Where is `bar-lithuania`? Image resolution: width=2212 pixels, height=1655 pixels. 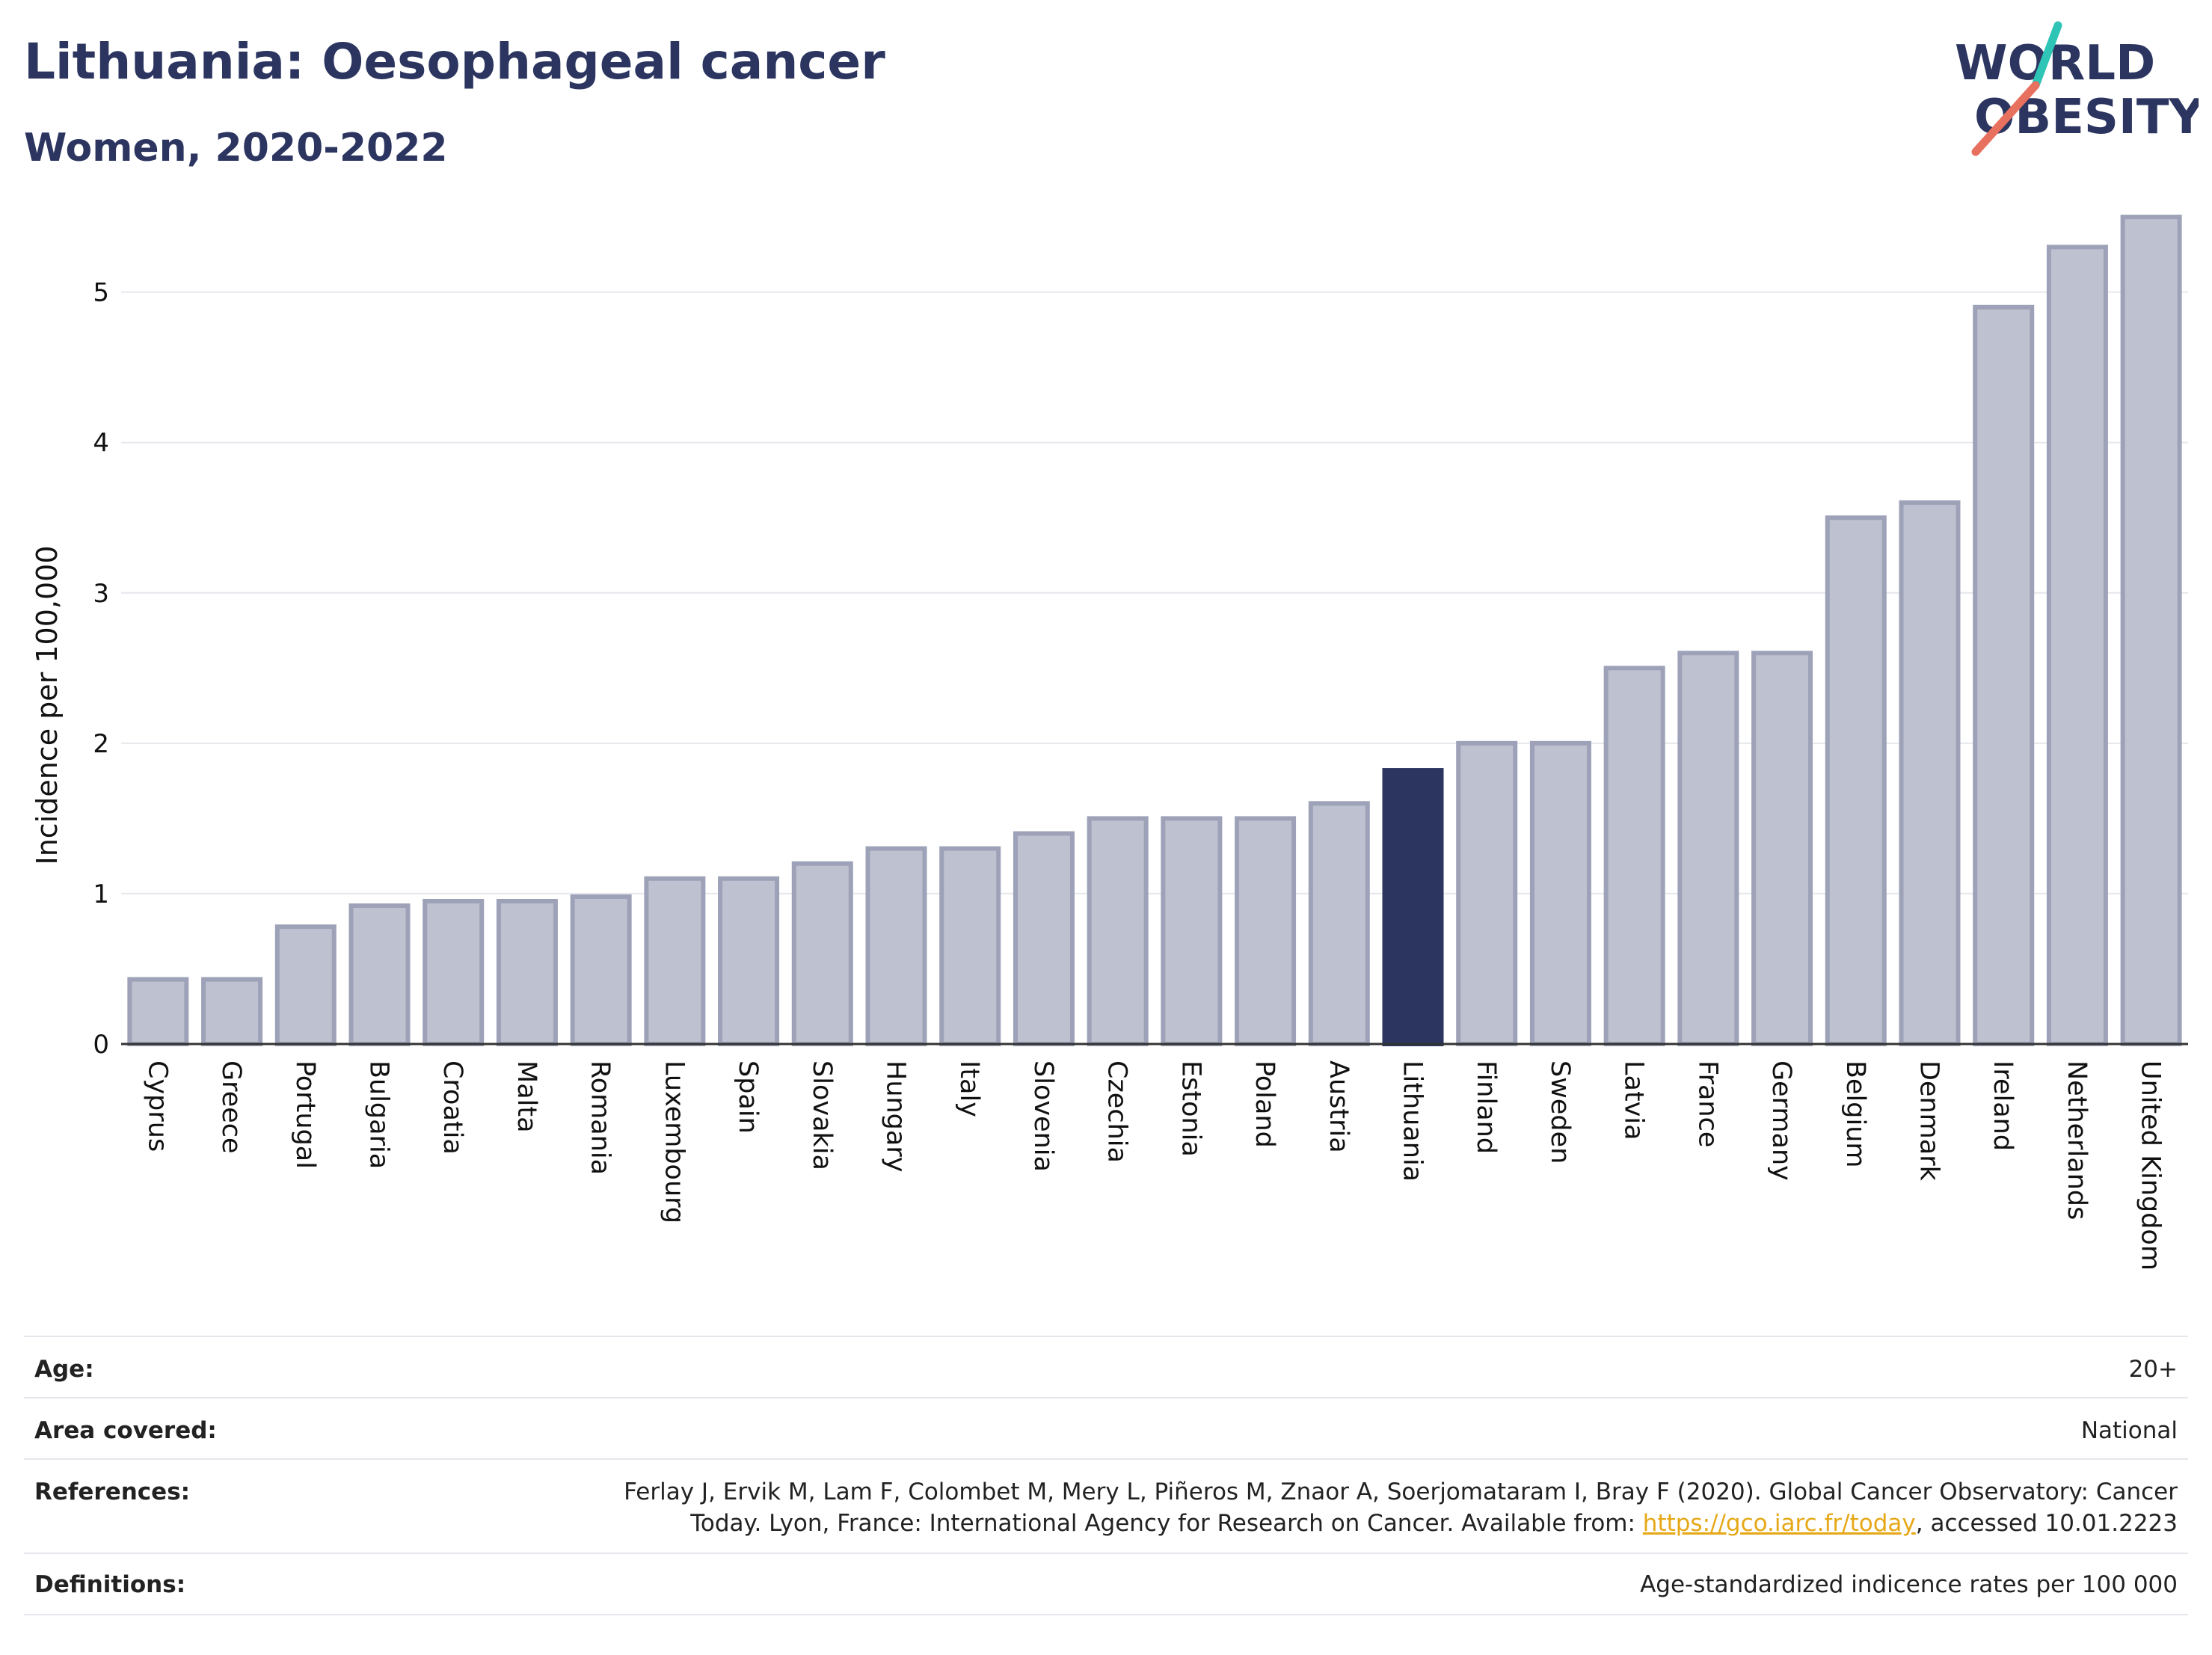
bar-lithuania is located at coordinates (1413, 907).